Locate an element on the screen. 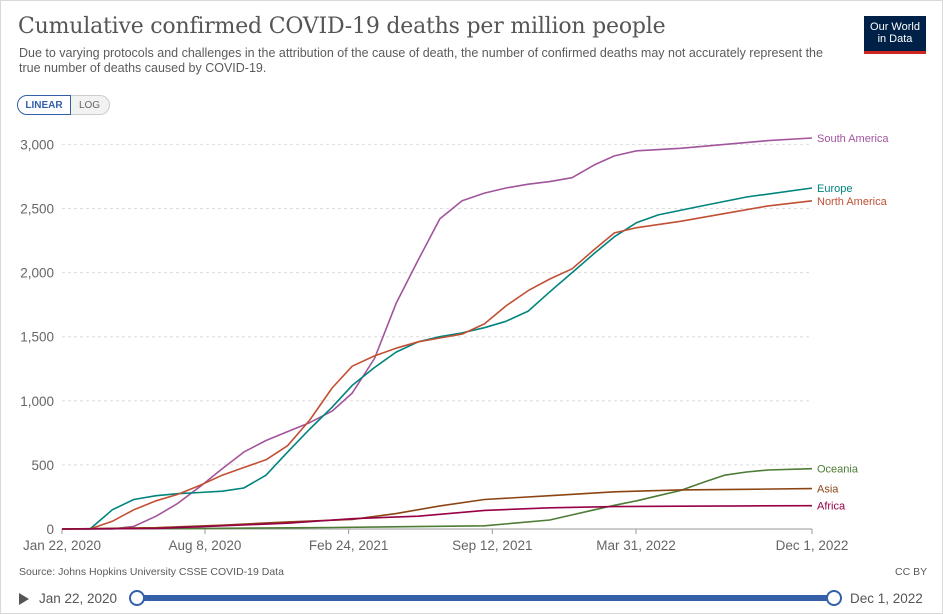 This screenshot has width=943, height=614. play-icon is located at coordinates (24, 599).